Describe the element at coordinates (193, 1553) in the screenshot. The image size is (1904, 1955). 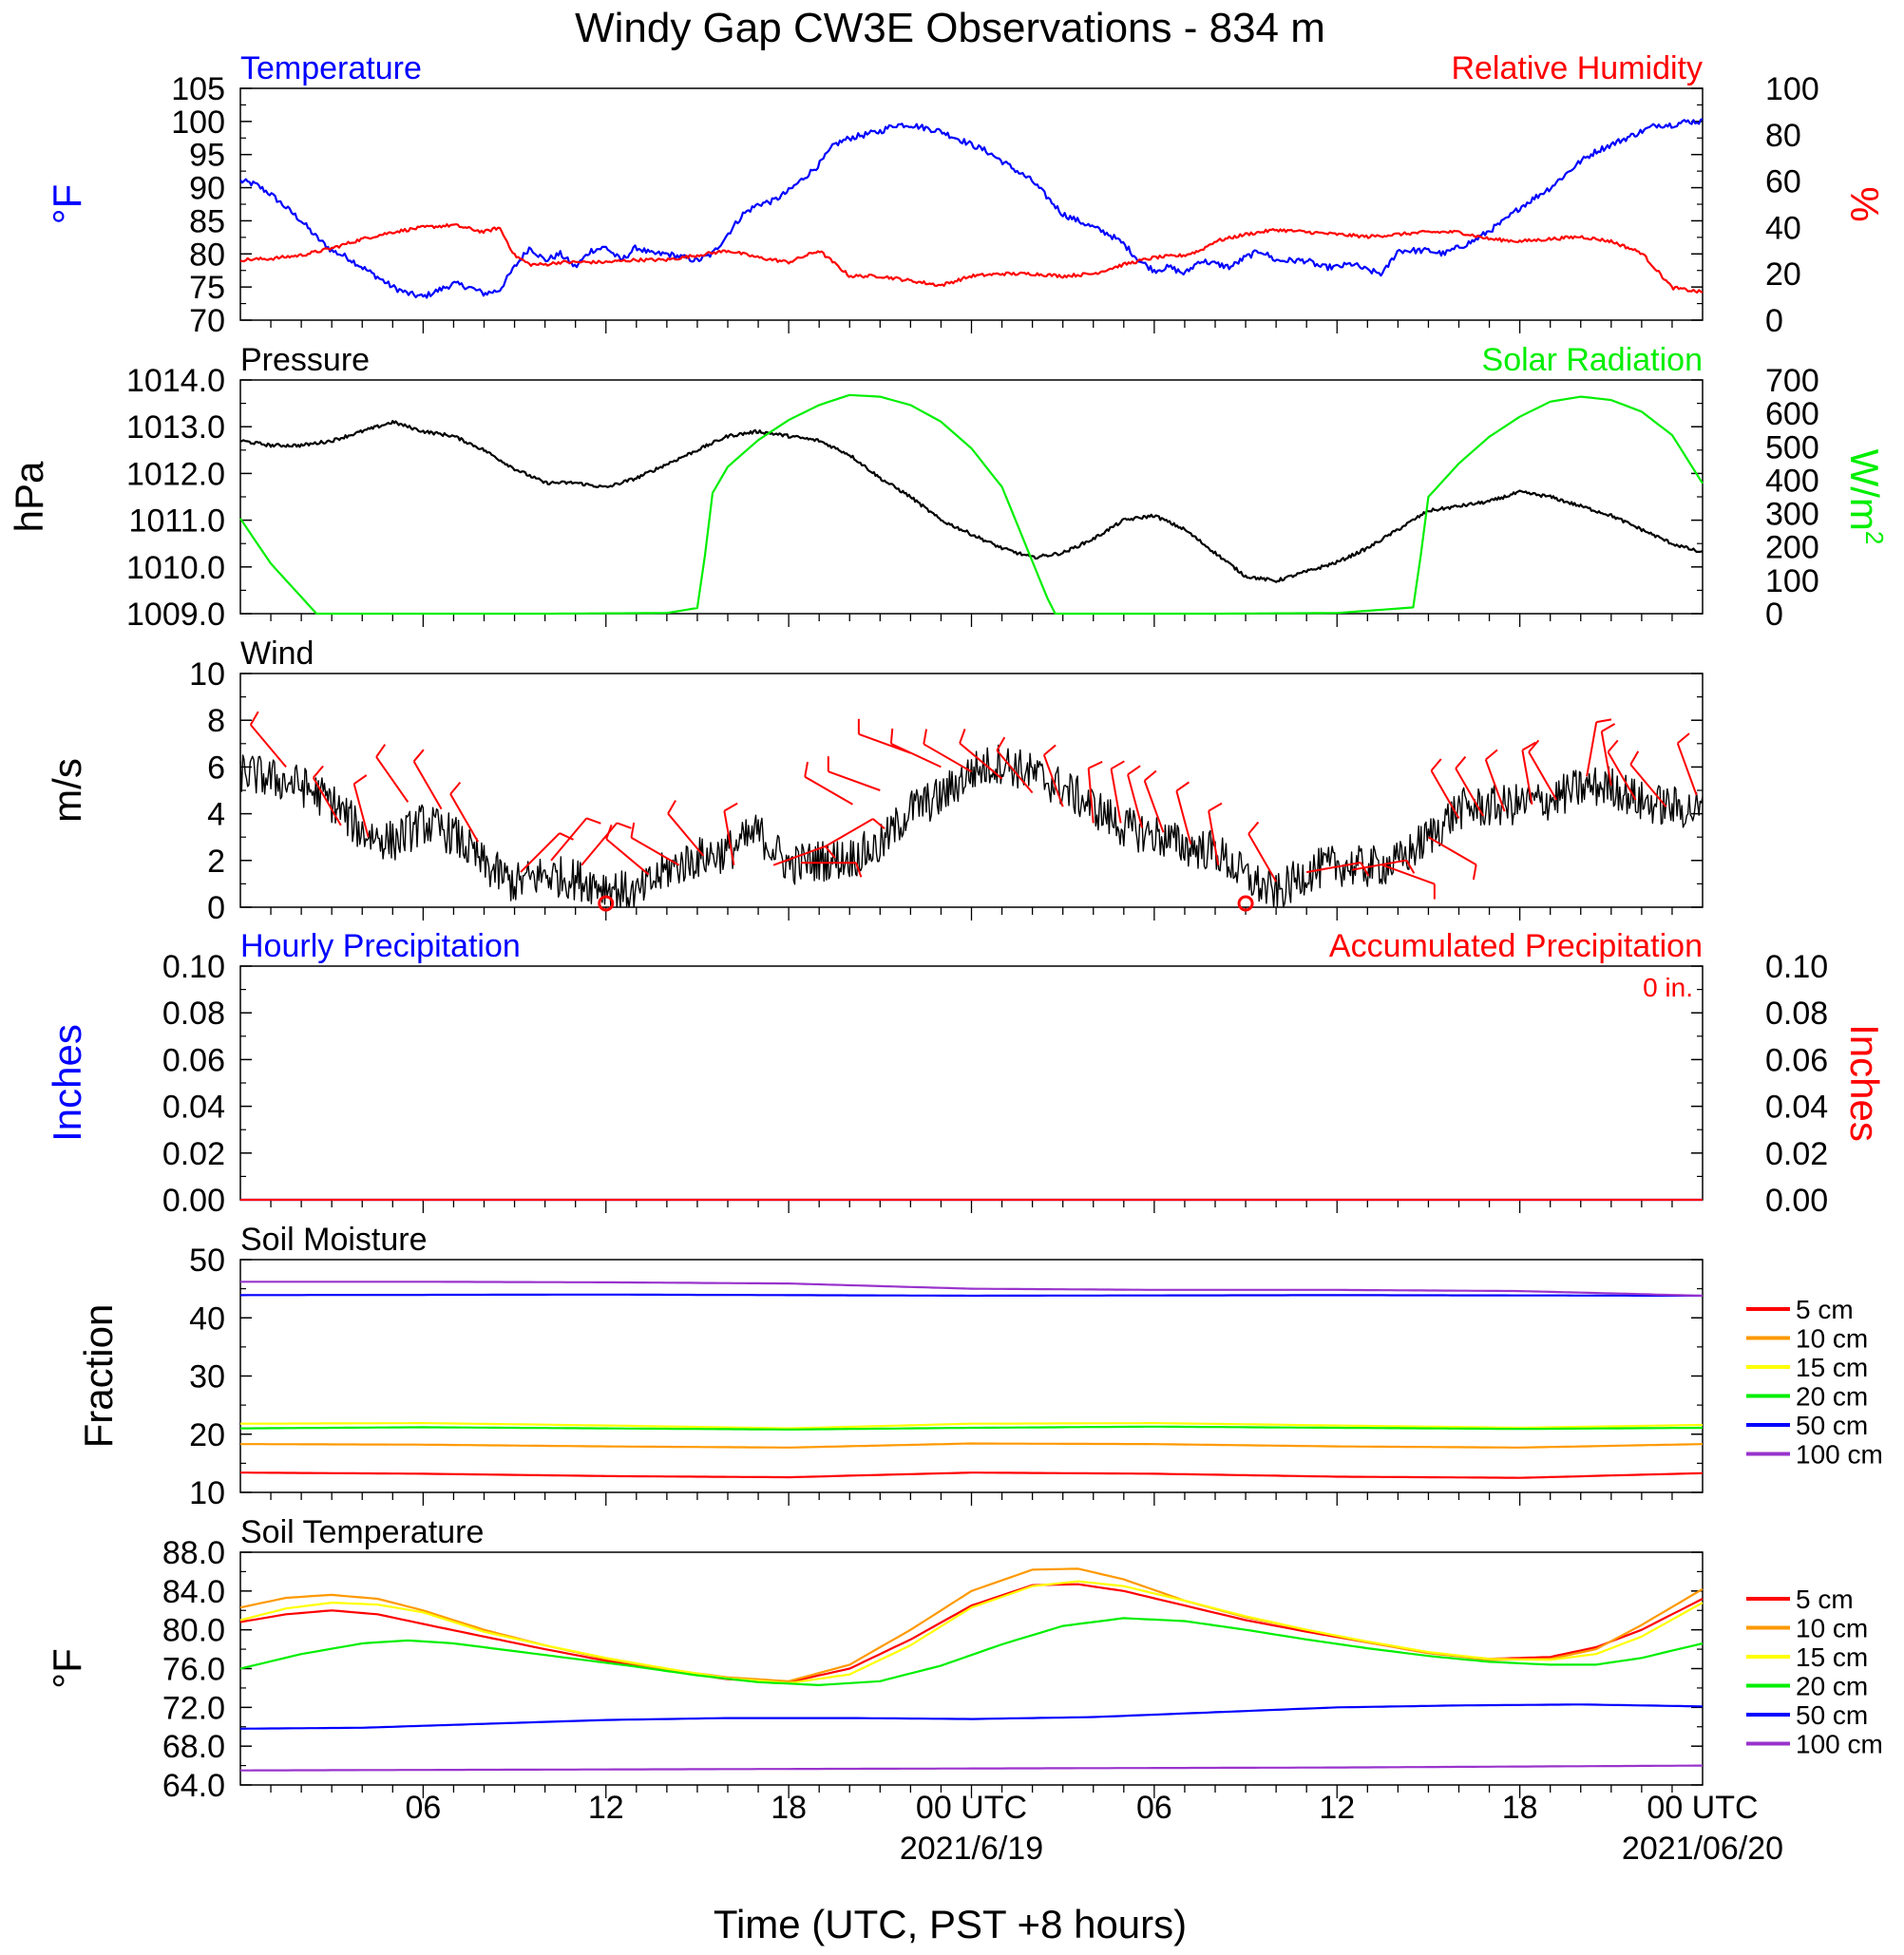
I see `y-tick-label-left: 88.0` at that location.